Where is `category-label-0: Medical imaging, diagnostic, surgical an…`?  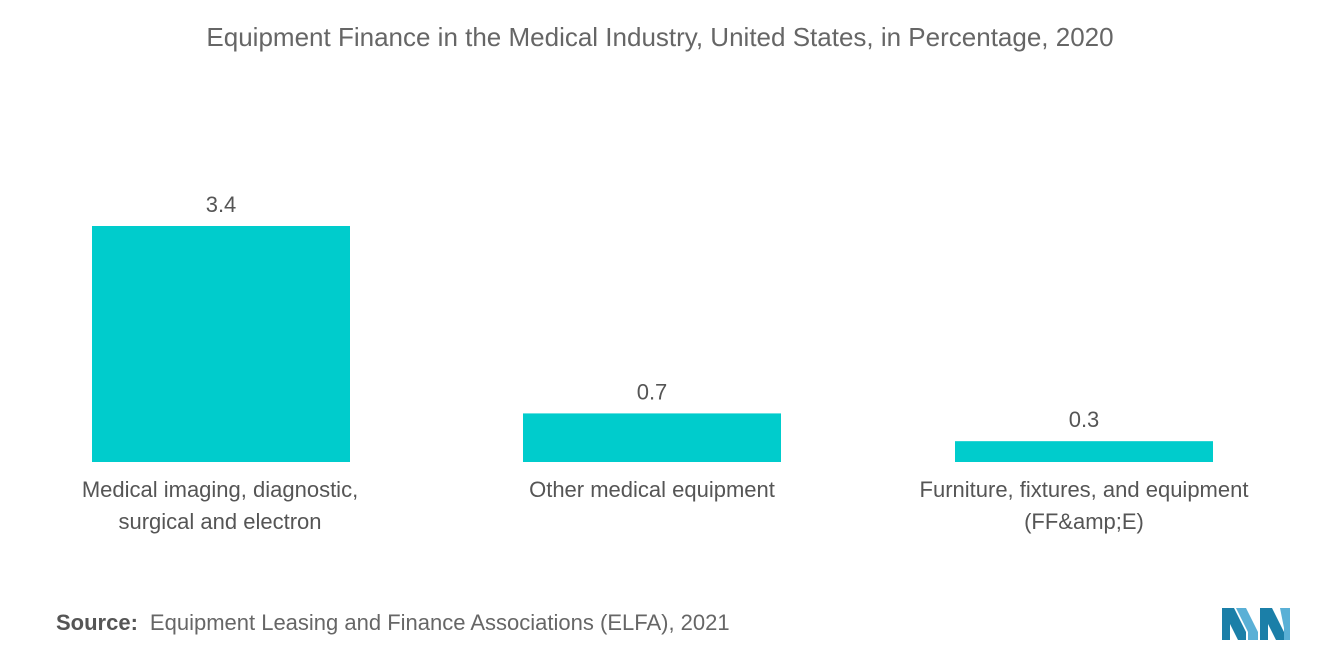 category-label-0: Medical imaging, diagnostic, surgical an… is located at coordinates (220, 505).